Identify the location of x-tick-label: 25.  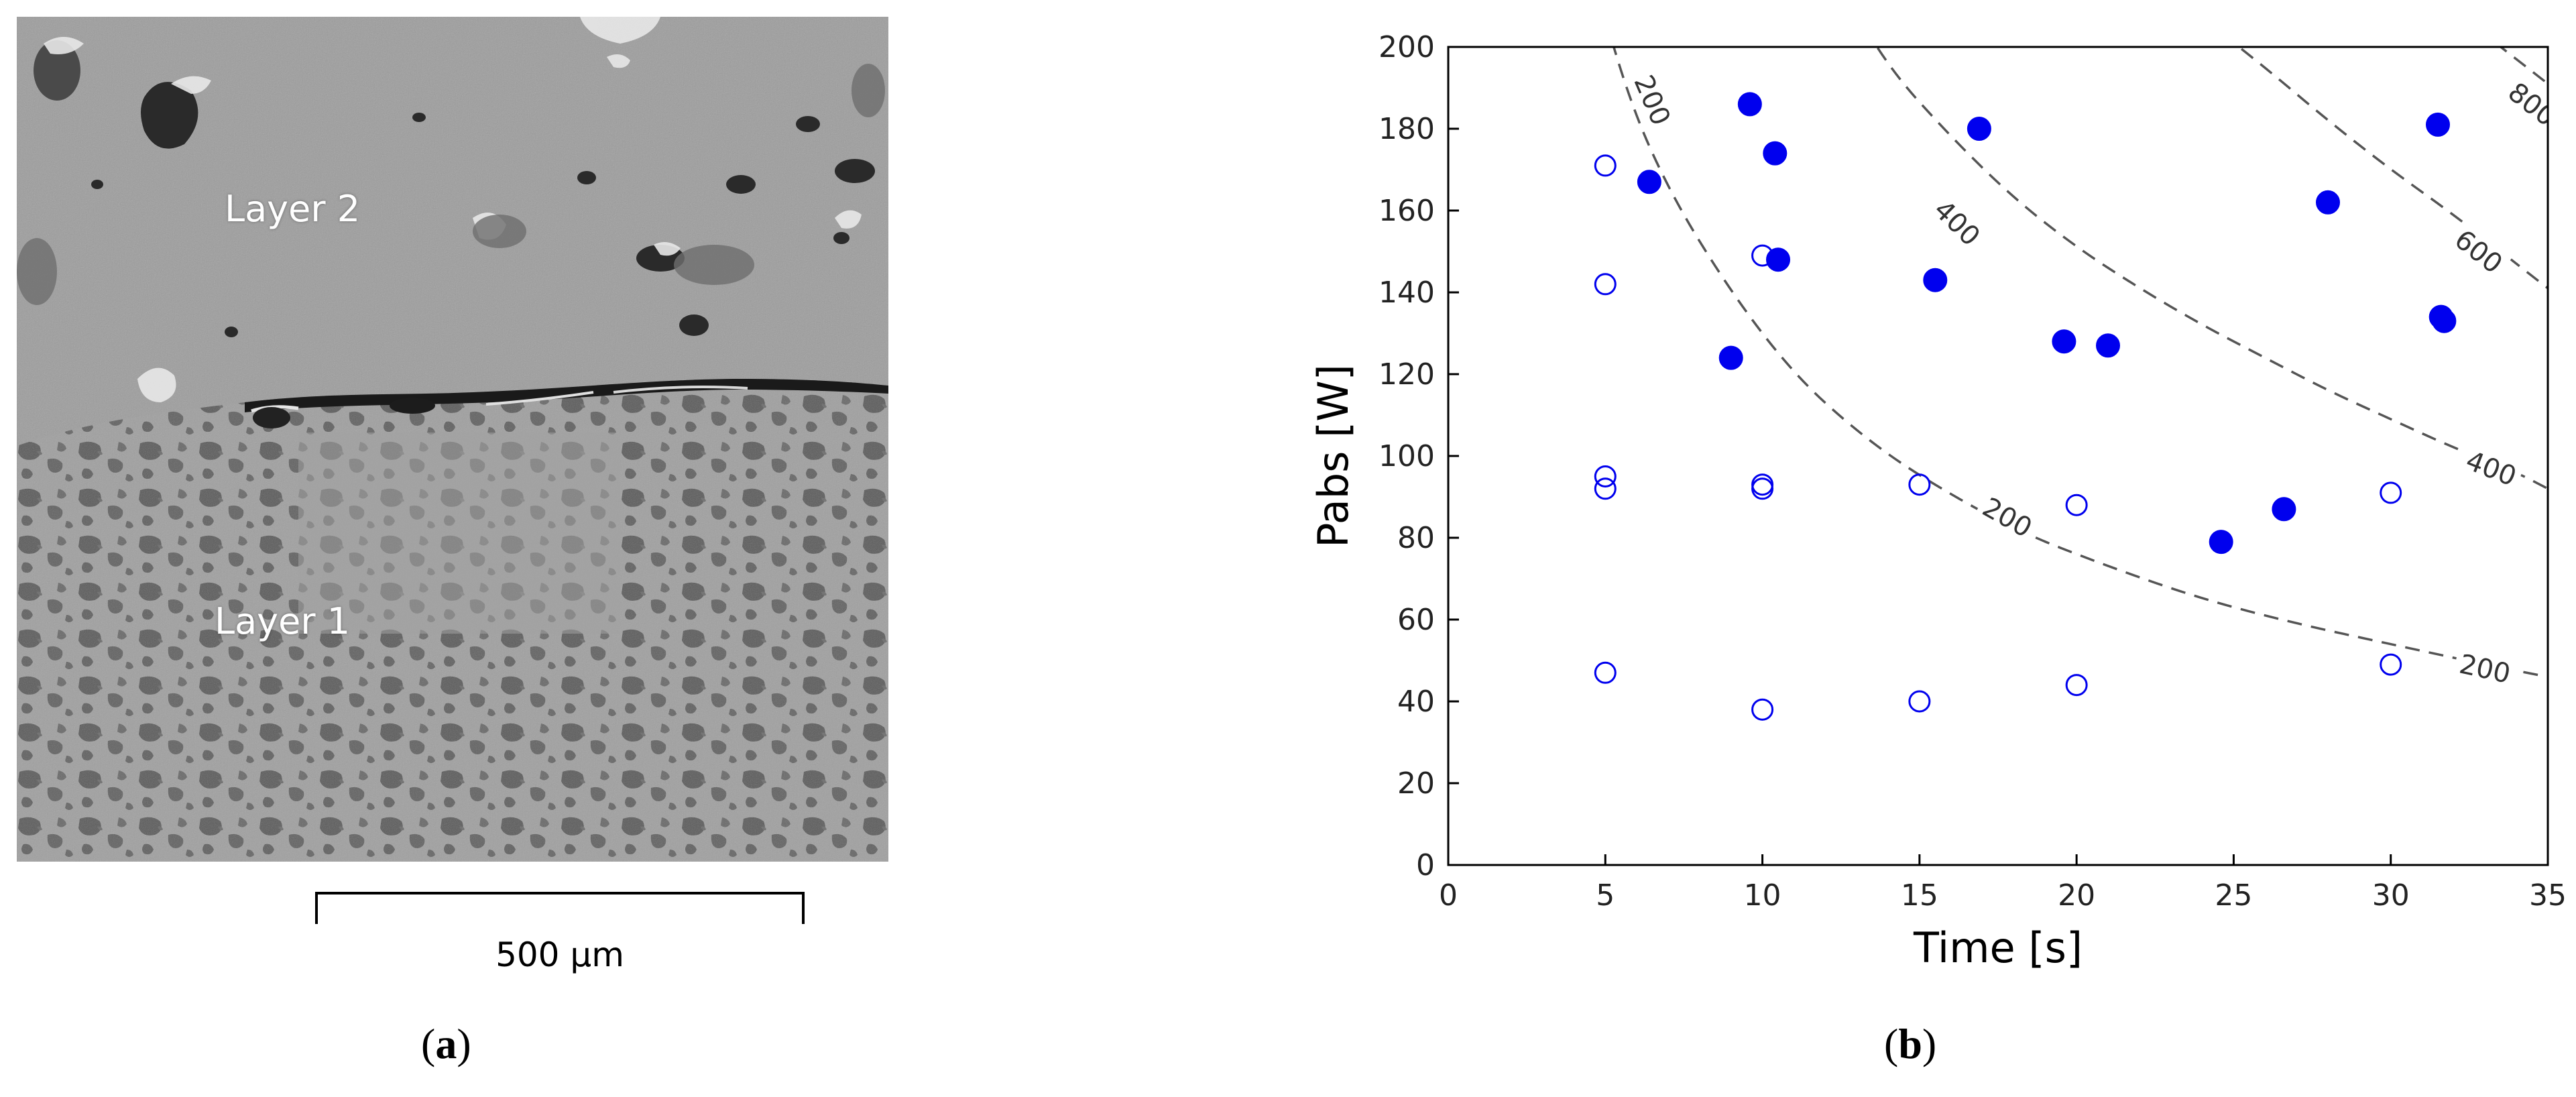
(2233, 896).